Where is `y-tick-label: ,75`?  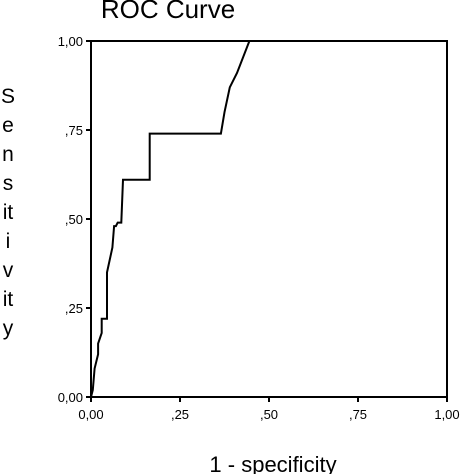 y-tick-label: ,75 is located at coordinates (74, 130).